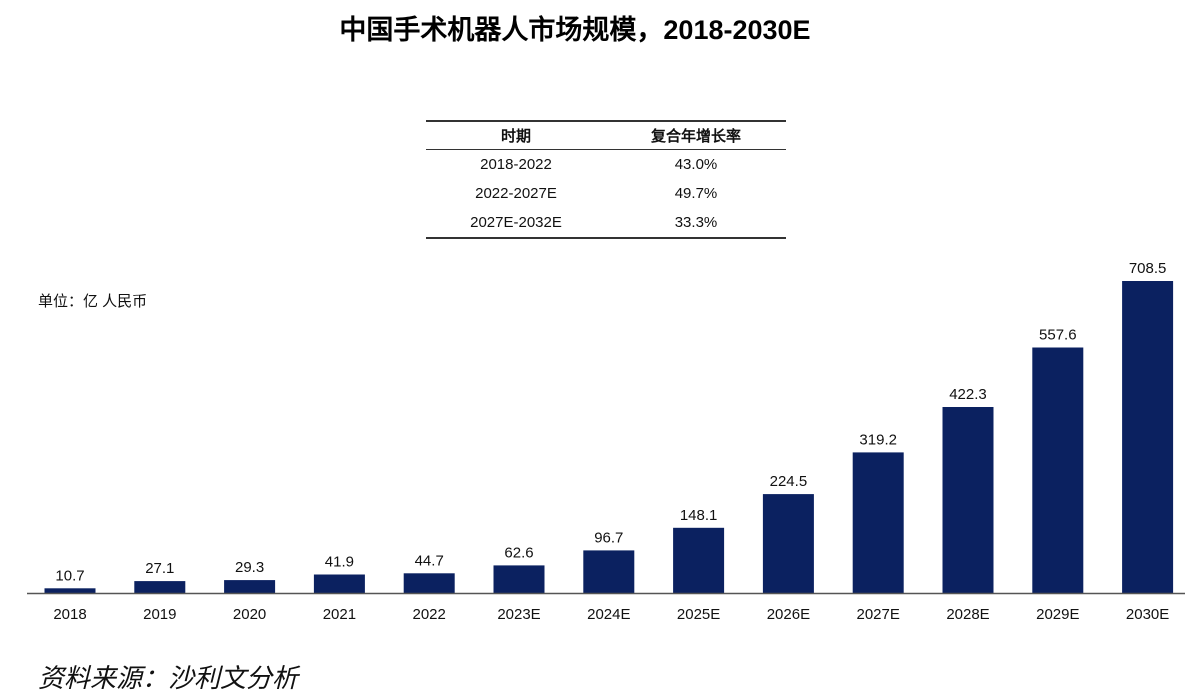 Image resolution: width=1195 pixels, height=695 pixels. Describe the element at coordinates (516, 164) in the screenshot. I see `cagr-period: 2018-2022` at that location.